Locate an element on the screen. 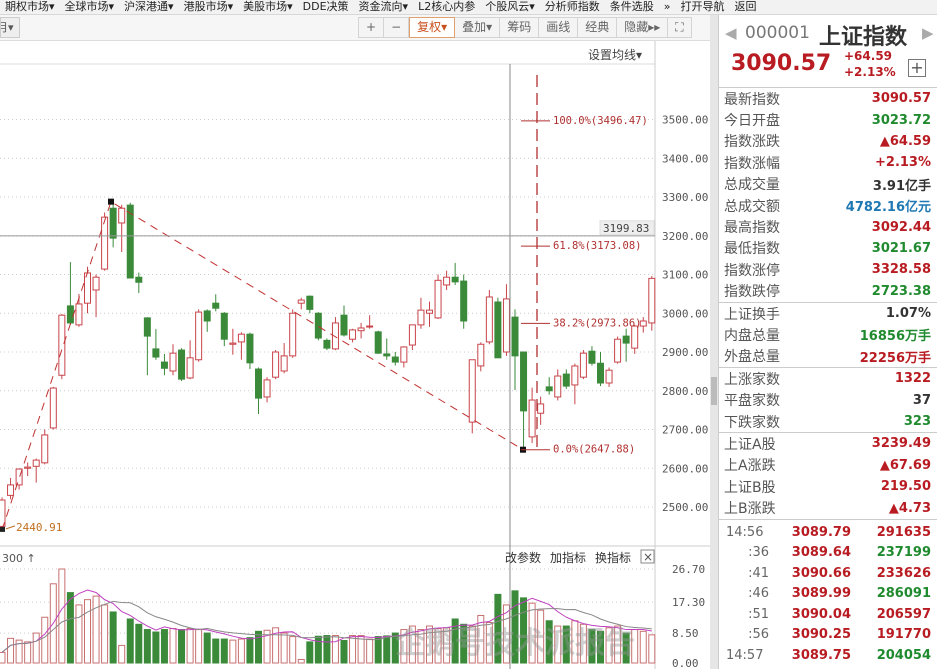  prev-arrow-icon: ◀ is located at coordinates (731, 33).